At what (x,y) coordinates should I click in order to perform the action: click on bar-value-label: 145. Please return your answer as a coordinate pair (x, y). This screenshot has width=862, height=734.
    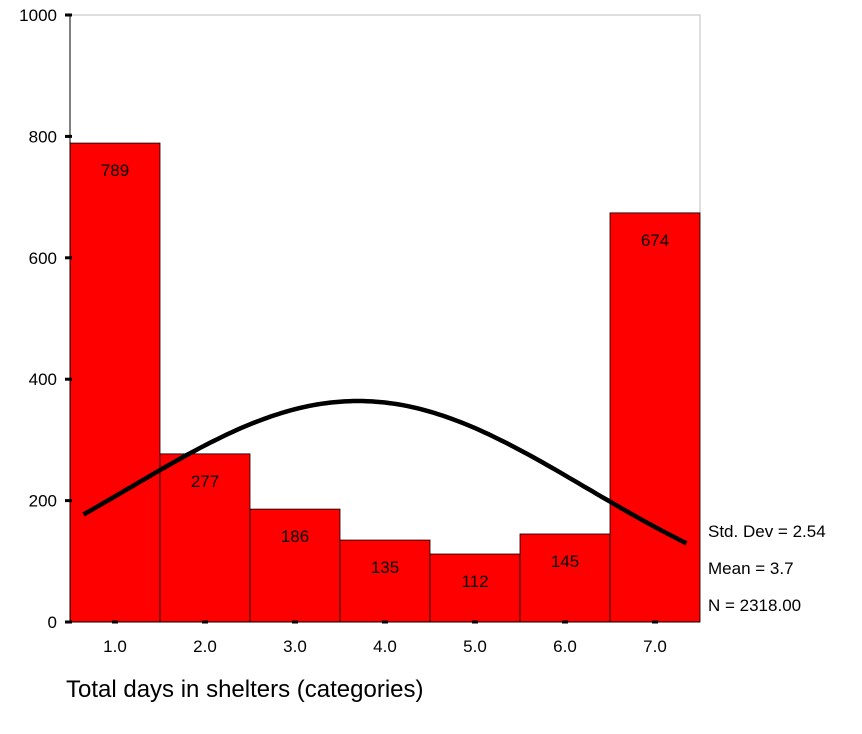
    Looking at the image, I should click on (565, 561).